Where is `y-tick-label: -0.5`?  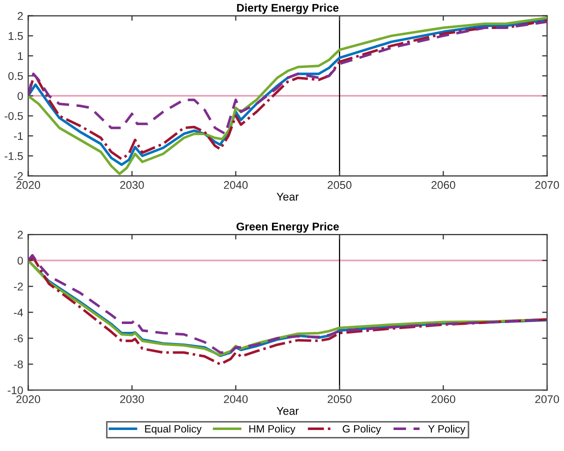
y-tick-label: -0.5 is located at coordinates (13, 116).